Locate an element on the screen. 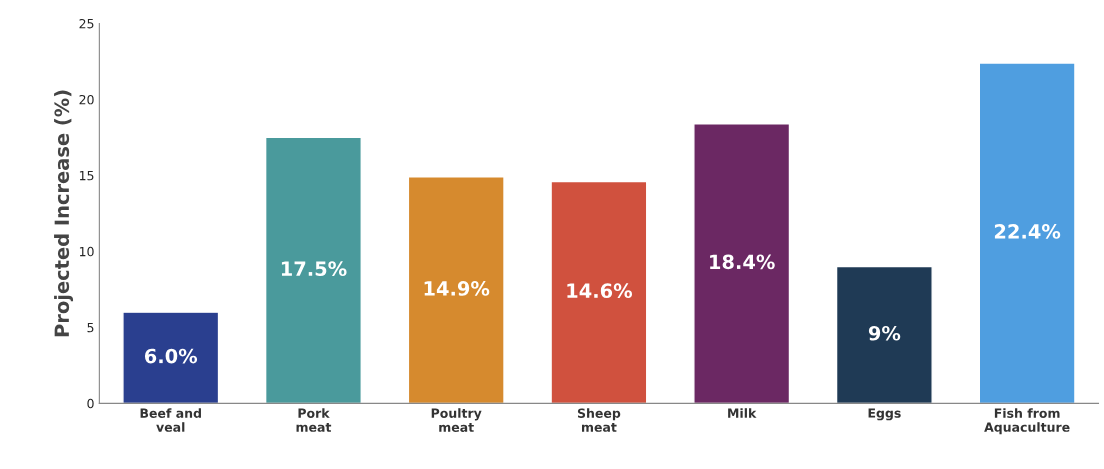  y-tick-label: 0 is located at coordinates (90, 403).